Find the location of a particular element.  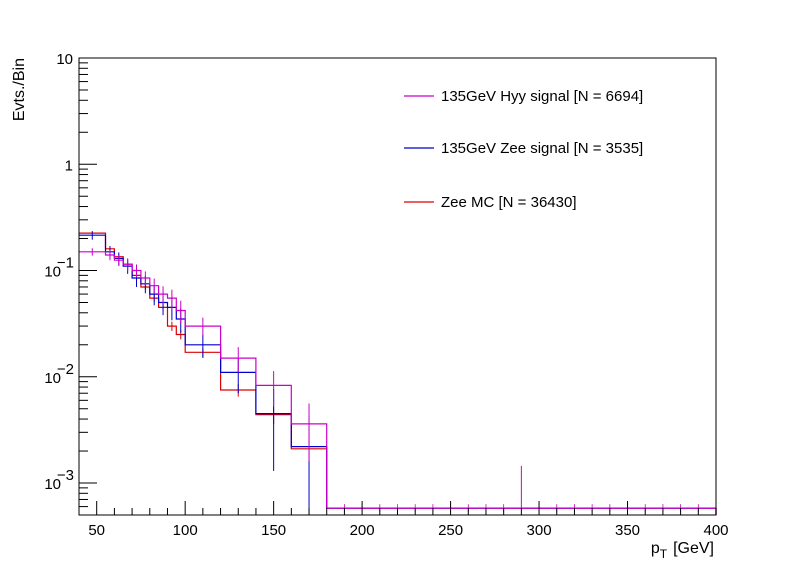

x-tick-label: 50 is located at coordinates (96, 530).